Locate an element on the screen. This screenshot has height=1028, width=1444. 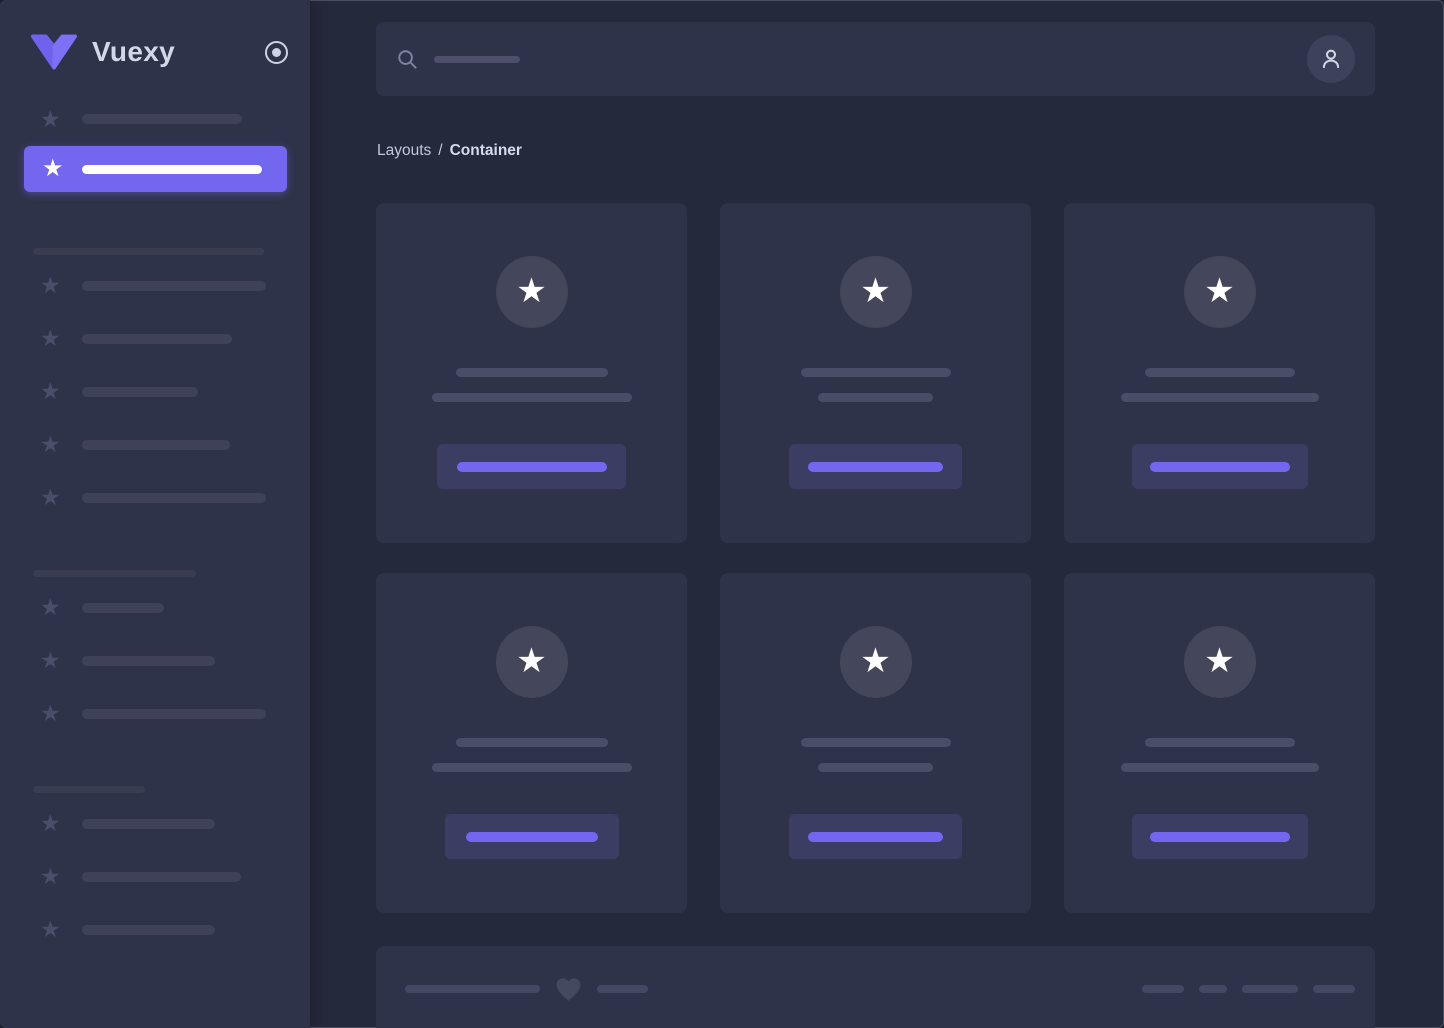
sidebar-sections: ★ ★ ★ ★ ★ ★ ★ ★ ★ ★ ★ is located at coordinates (155, 602).